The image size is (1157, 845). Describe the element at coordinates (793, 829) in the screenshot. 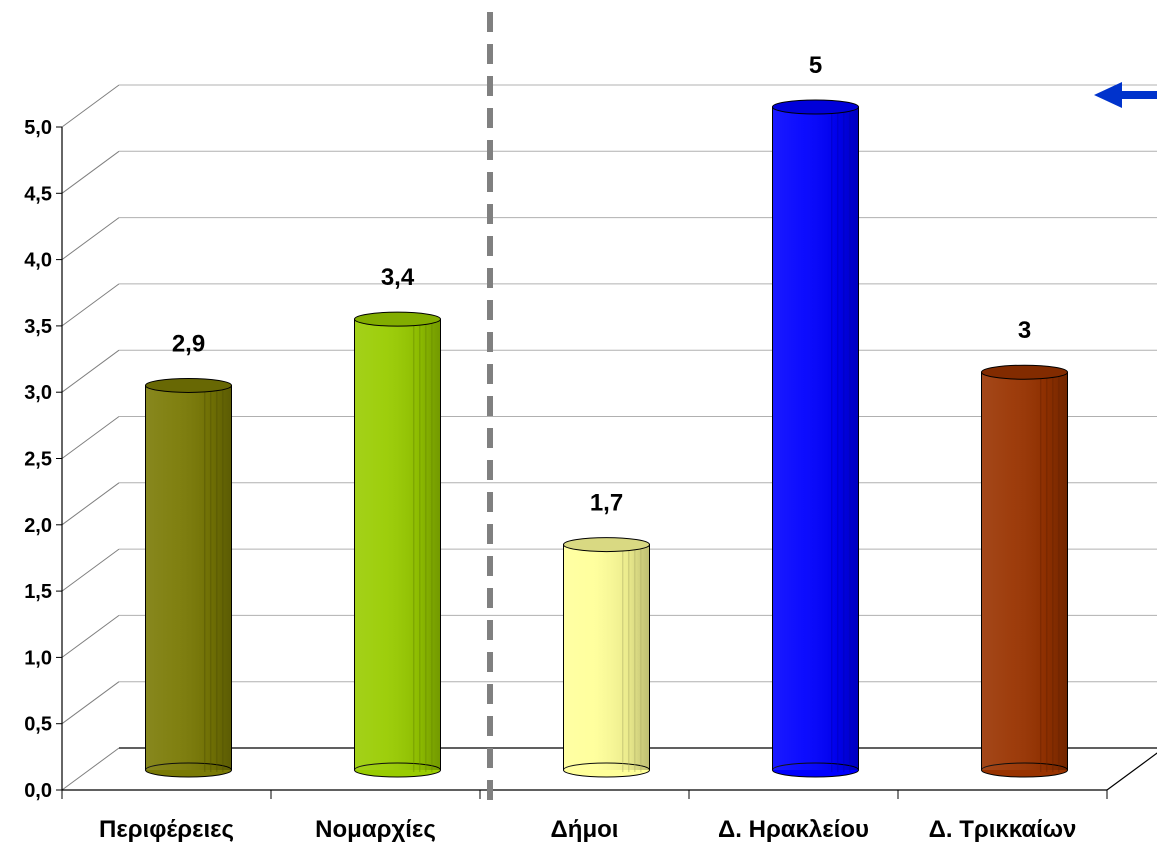

I see `x-tick-label: Δ. Ηρακλείου` at that location.